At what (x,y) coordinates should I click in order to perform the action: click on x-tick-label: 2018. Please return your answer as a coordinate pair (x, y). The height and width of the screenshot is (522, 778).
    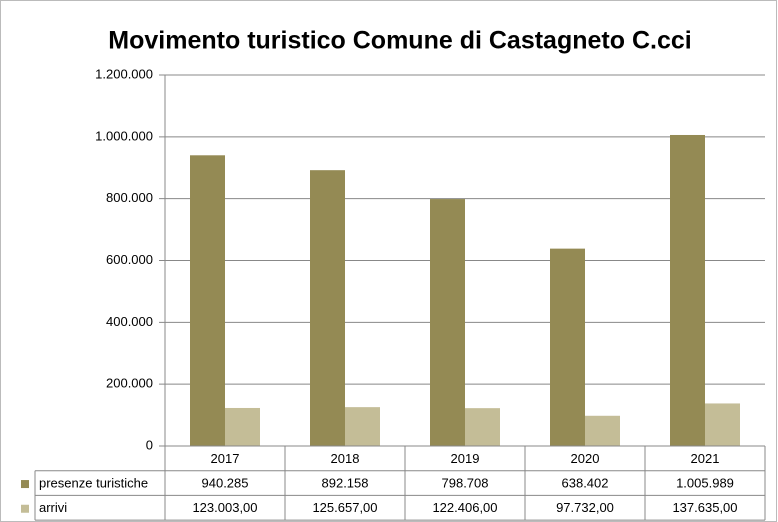
    Looking at the image, I should click on (345, 458).